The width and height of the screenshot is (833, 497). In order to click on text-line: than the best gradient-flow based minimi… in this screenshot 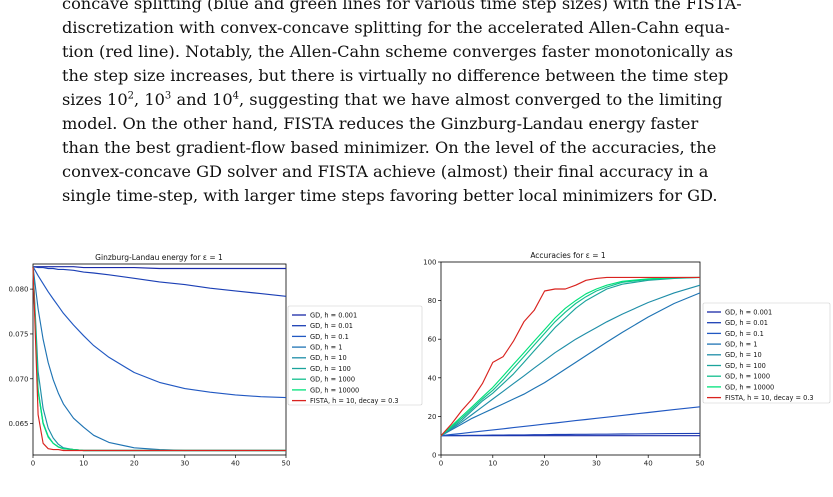, I will do `click(389, 147)`.